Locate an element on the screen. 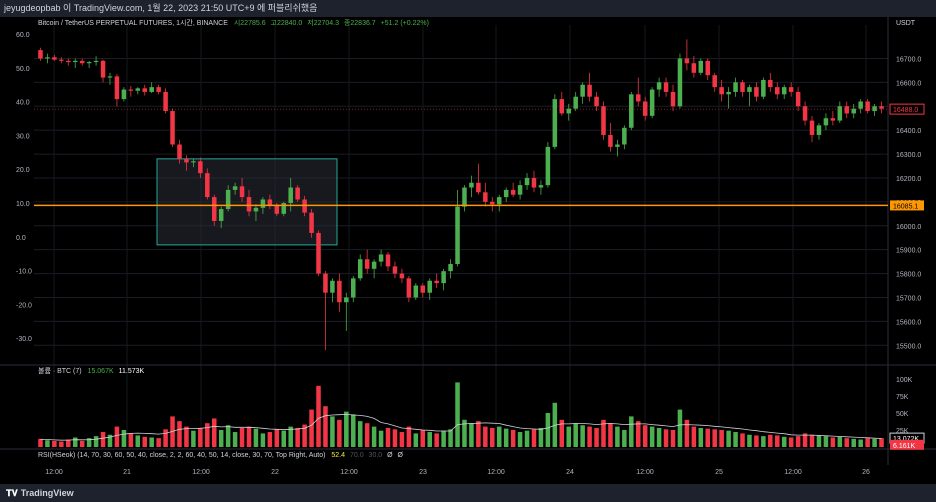 Image resolution: width=936 pixels, height=502 pixels. rsi-value-2: 70.0 is located at coordinates (357, 455).